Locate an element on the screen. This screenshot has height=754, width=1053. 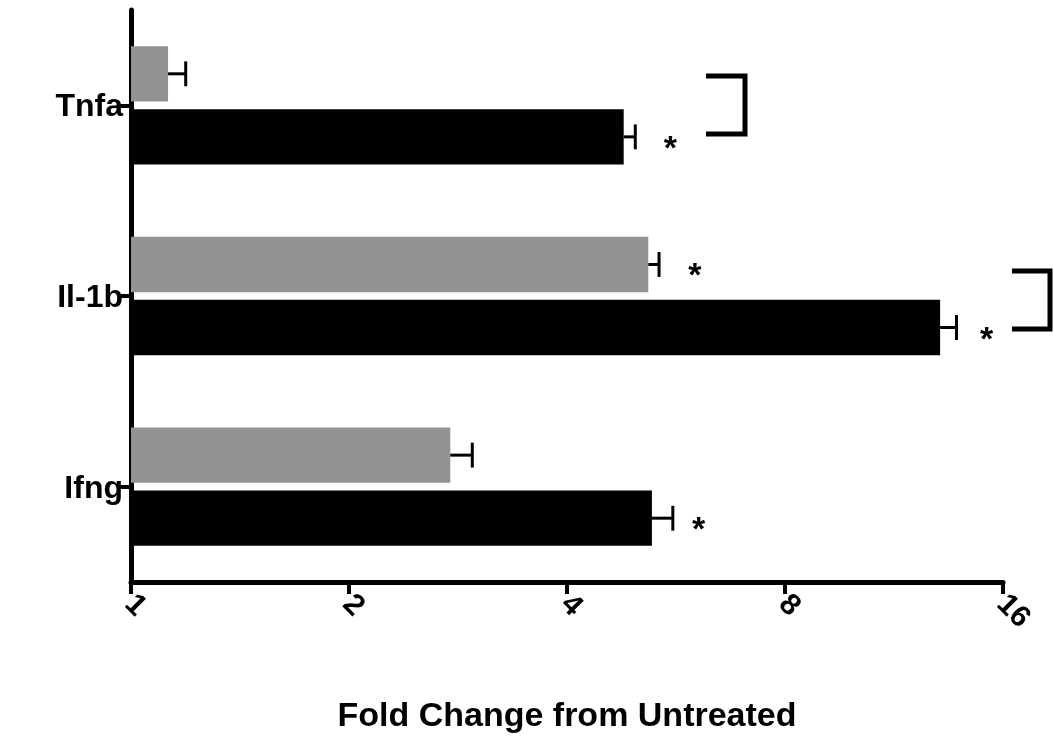
x-axis-title: Fold Change from Untreated is located at coordinates (567, 714).